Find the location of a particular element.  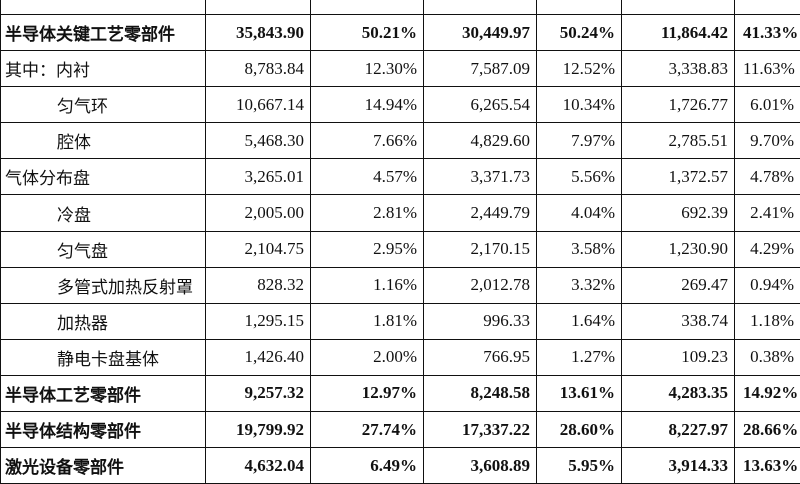

table-cell: 2,104.75 is located at coordinates (258, 249).